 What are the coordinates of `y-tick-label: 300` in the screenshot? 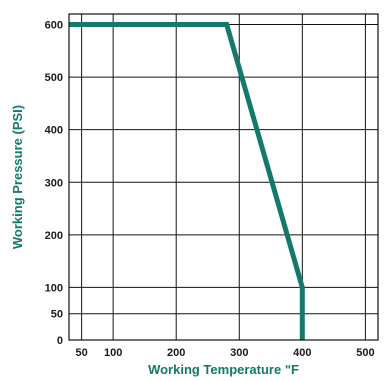 It's located at (54, 183).